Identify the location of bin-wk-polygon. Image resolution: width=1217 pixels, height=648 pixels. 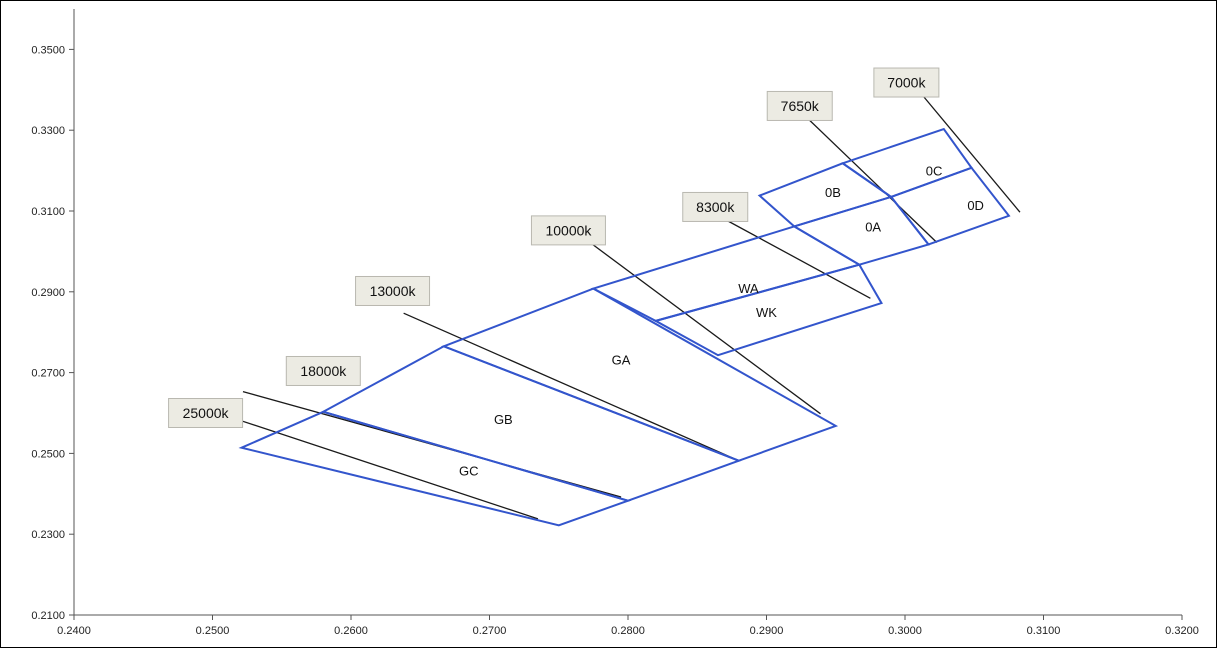
(768, 310).